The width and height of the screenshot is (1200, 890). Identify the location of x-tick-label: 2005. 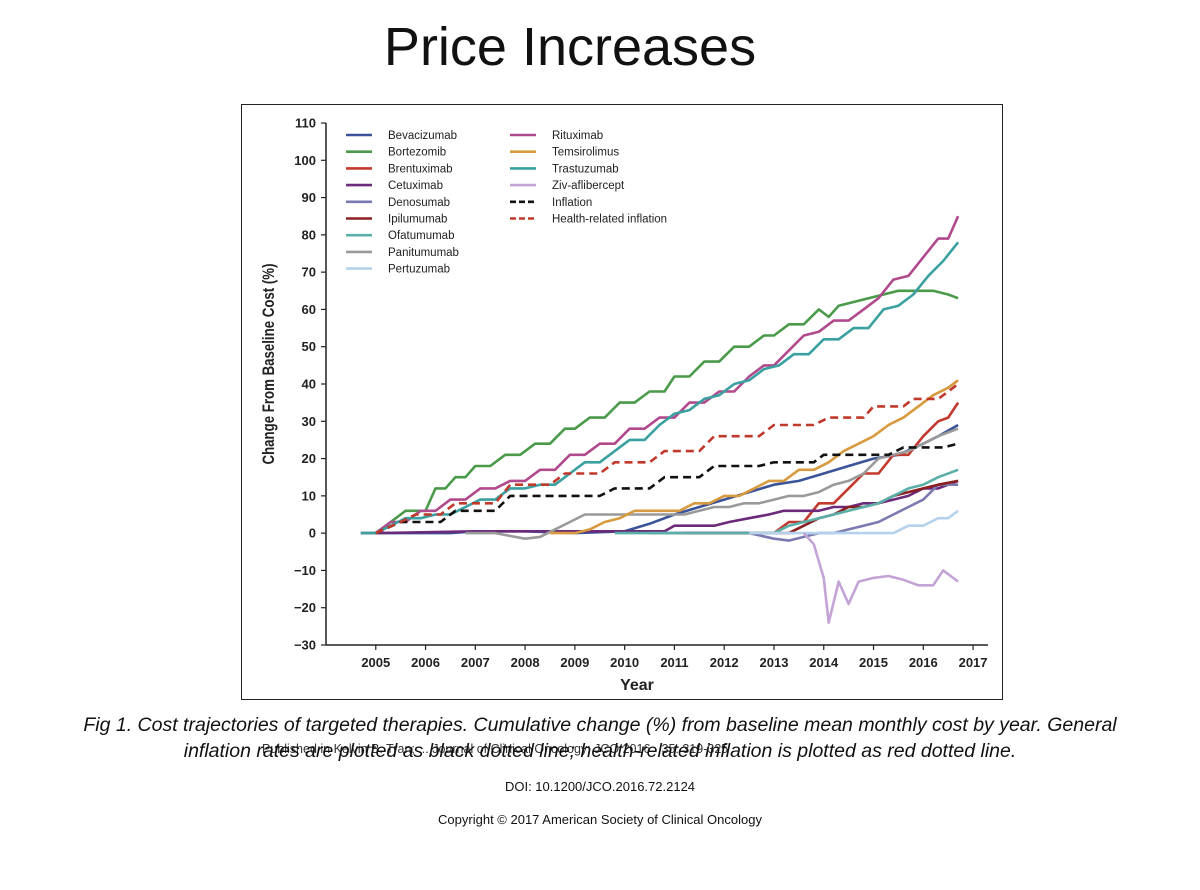
(375, 662).